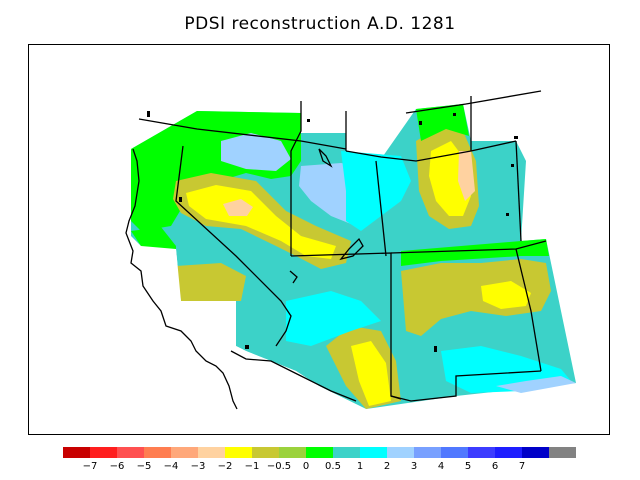  Describe the element at coordinates (117, 466) in the screenshot. I see `colorbar-tick-label: −6` at that location.